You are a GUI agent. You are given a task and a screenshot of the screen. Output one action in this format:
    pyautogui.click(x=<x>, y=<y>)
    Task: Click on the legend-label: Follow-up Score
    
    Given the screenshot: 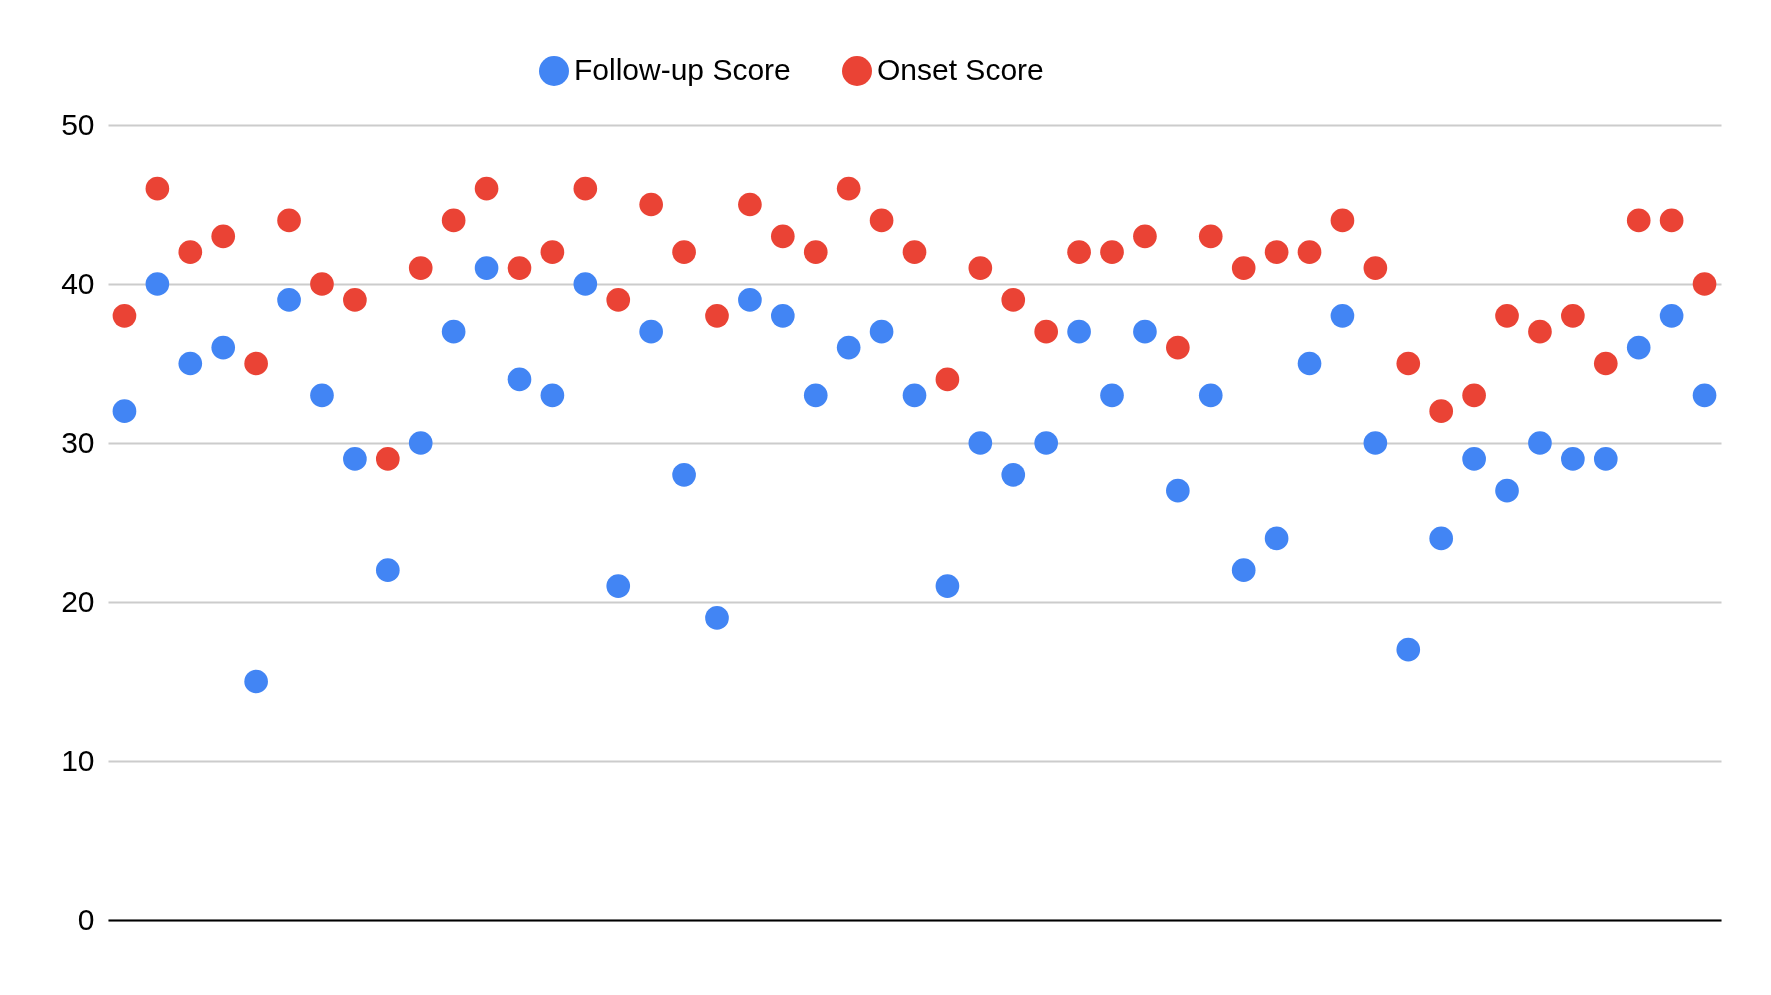 What is the action you would take?
    pyautogui.click(x=682, y=69)
    